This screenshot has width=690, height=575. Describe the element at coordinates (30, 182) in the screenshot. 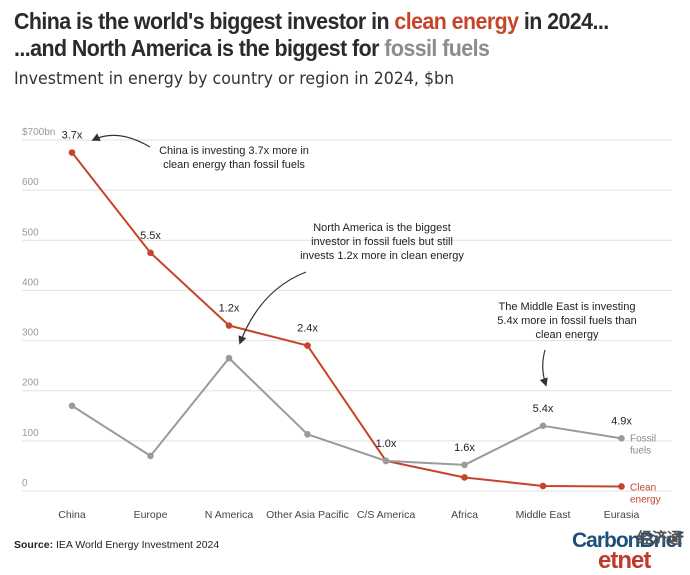

I see `y-tick-label: 600` at that location.